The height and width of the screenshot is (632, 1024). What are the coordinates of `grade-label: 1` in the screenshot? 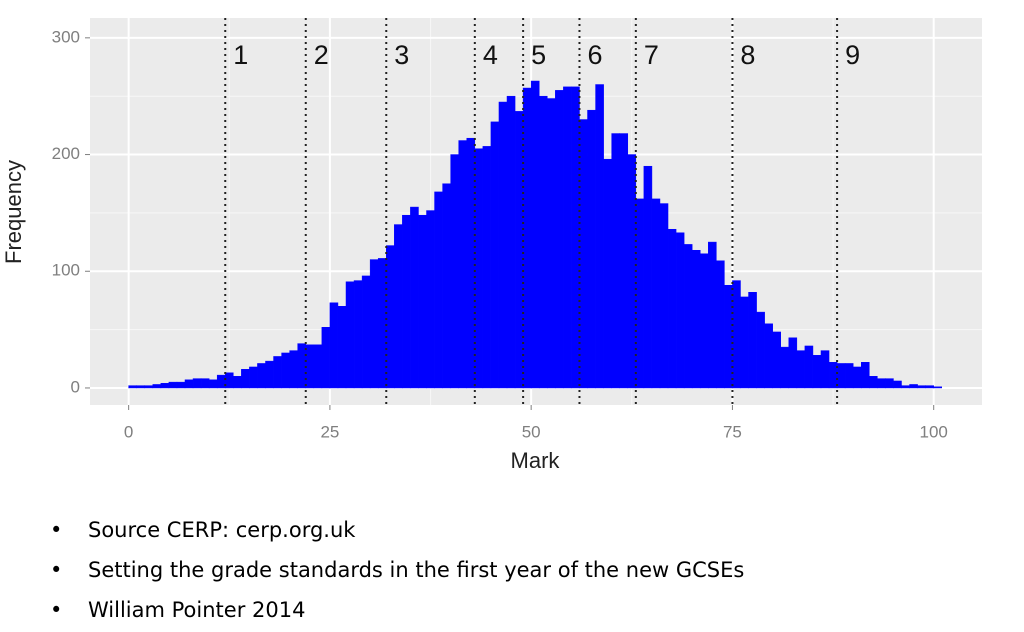 It's located at (240, 55).